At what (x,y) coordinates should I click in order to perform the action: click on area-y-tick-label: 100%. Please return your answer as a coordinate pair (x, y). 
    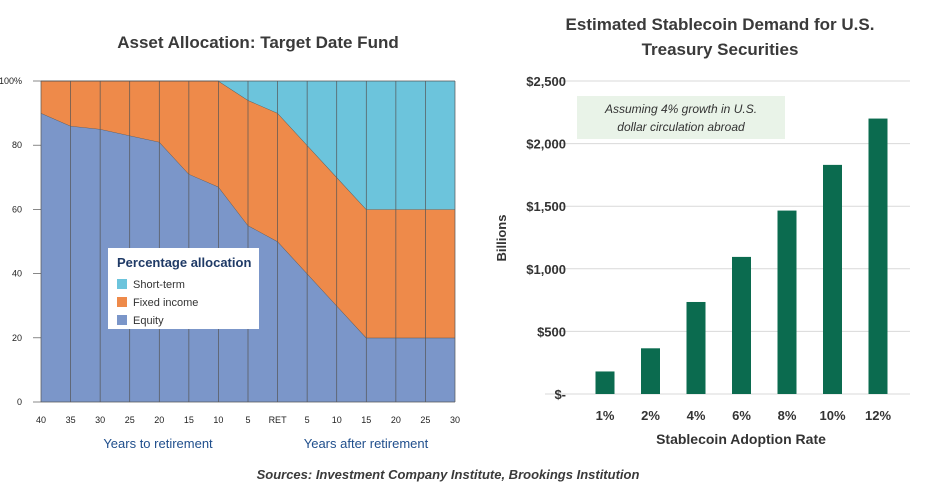
    Looking at the image, I should click on (11, 81).